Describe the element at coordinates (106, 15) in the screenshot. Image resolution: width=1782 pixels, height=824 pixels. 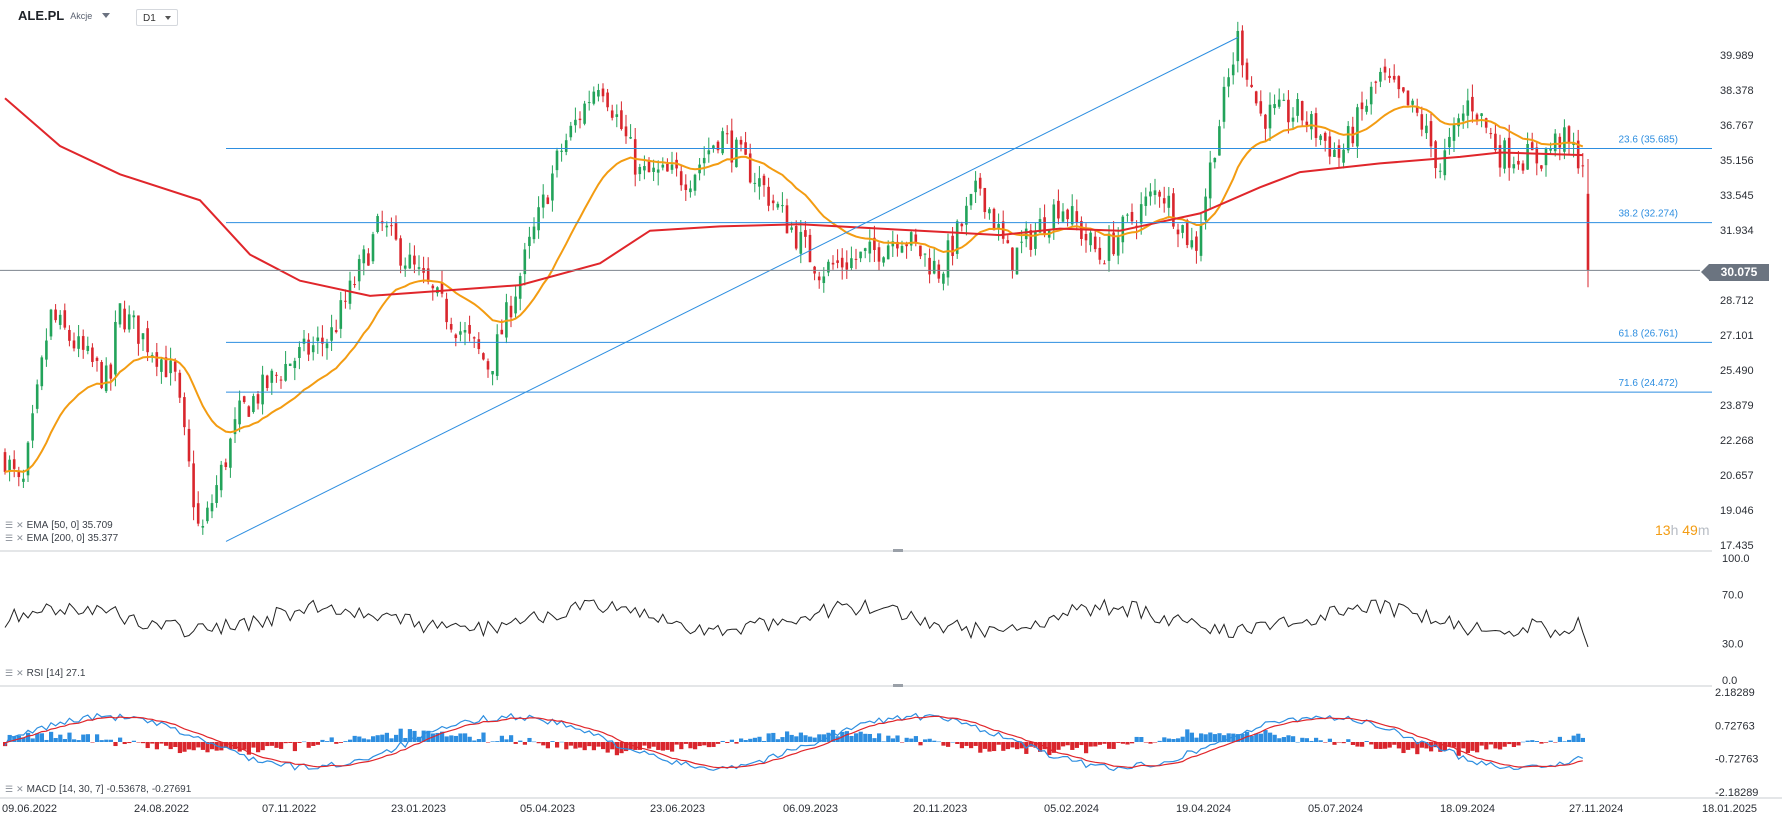
I see `symbol-dropdown-icon` at that location.